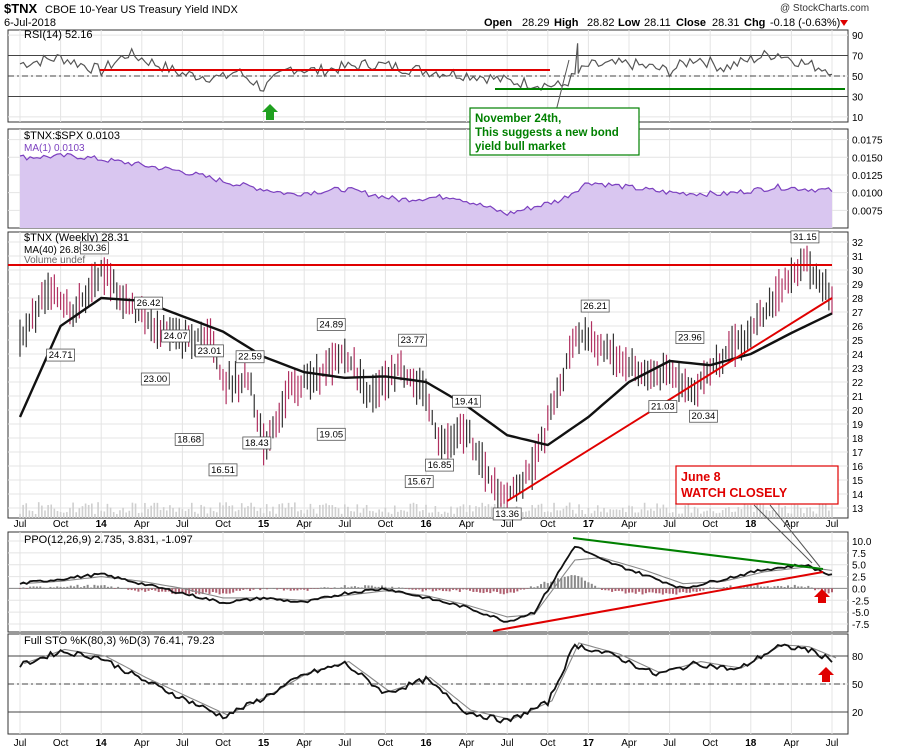 Image resolution: width=900 pixels, height=750 pixels. What do you see at coordinates (426, 179) in the screenshot?
I see `ratio-panel: $TNX:$SPX 0.0103 MA(1) 0.0103` at bounding box center [426, 179].